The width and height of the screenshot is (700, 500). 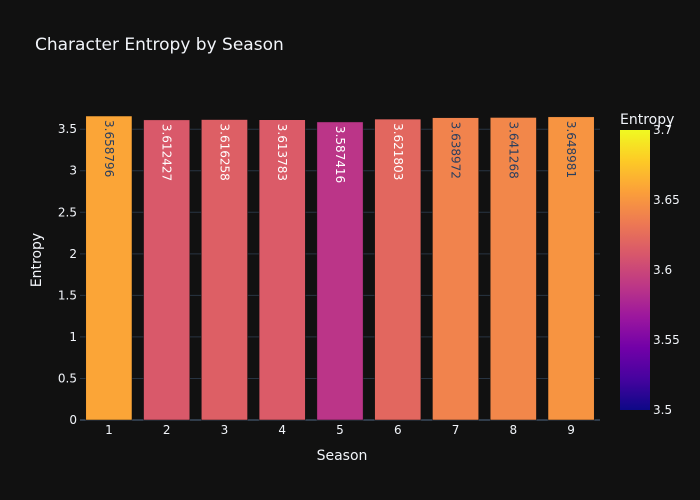 I want to click on bar-value-label: 3.621803, so click(x=398, y=151).